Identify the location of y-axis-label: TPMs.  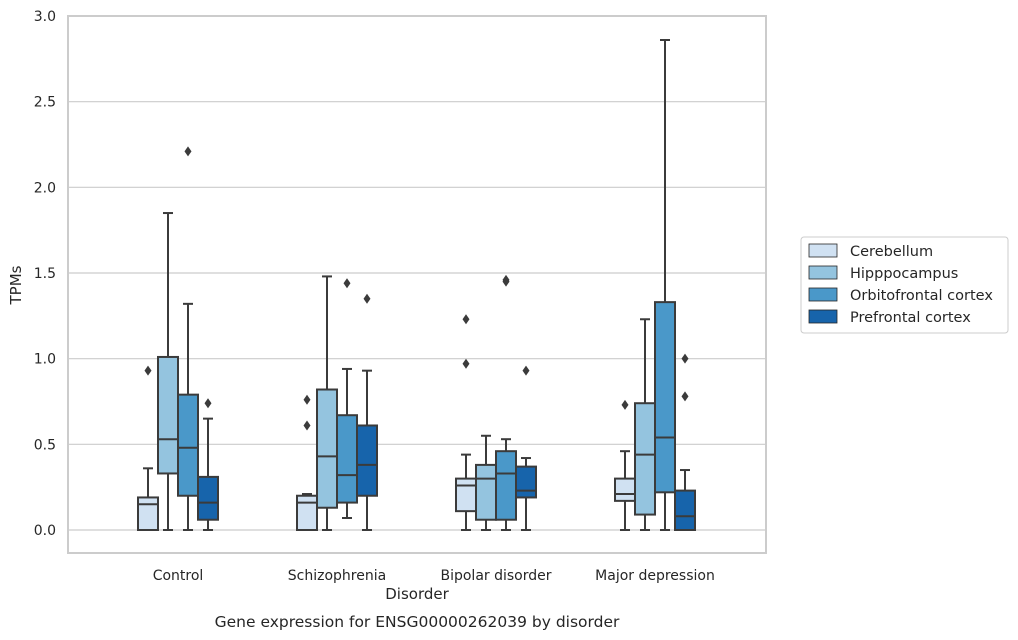
(16, 285).